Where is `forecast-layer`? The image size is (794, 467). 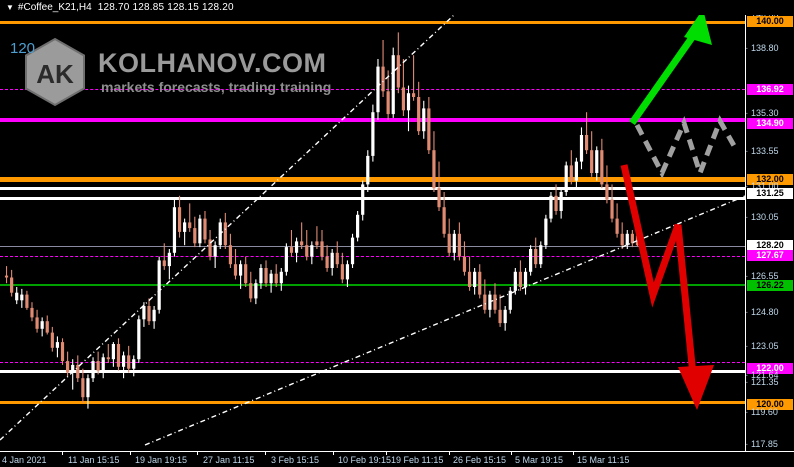
forecast-layer is located at coordinates (680, 212).